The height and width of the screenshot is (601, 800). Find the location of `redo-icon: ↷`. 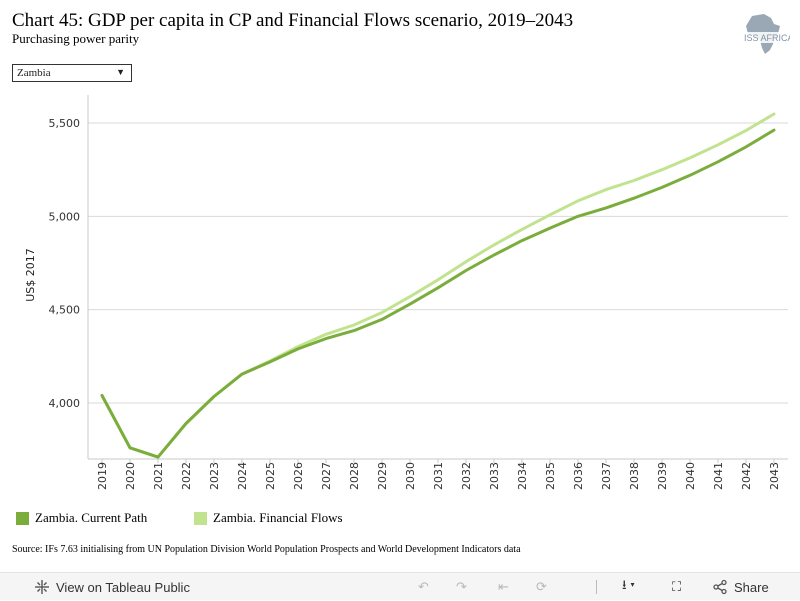

redo-icon: ↷ is located at coordinates (461, 586).